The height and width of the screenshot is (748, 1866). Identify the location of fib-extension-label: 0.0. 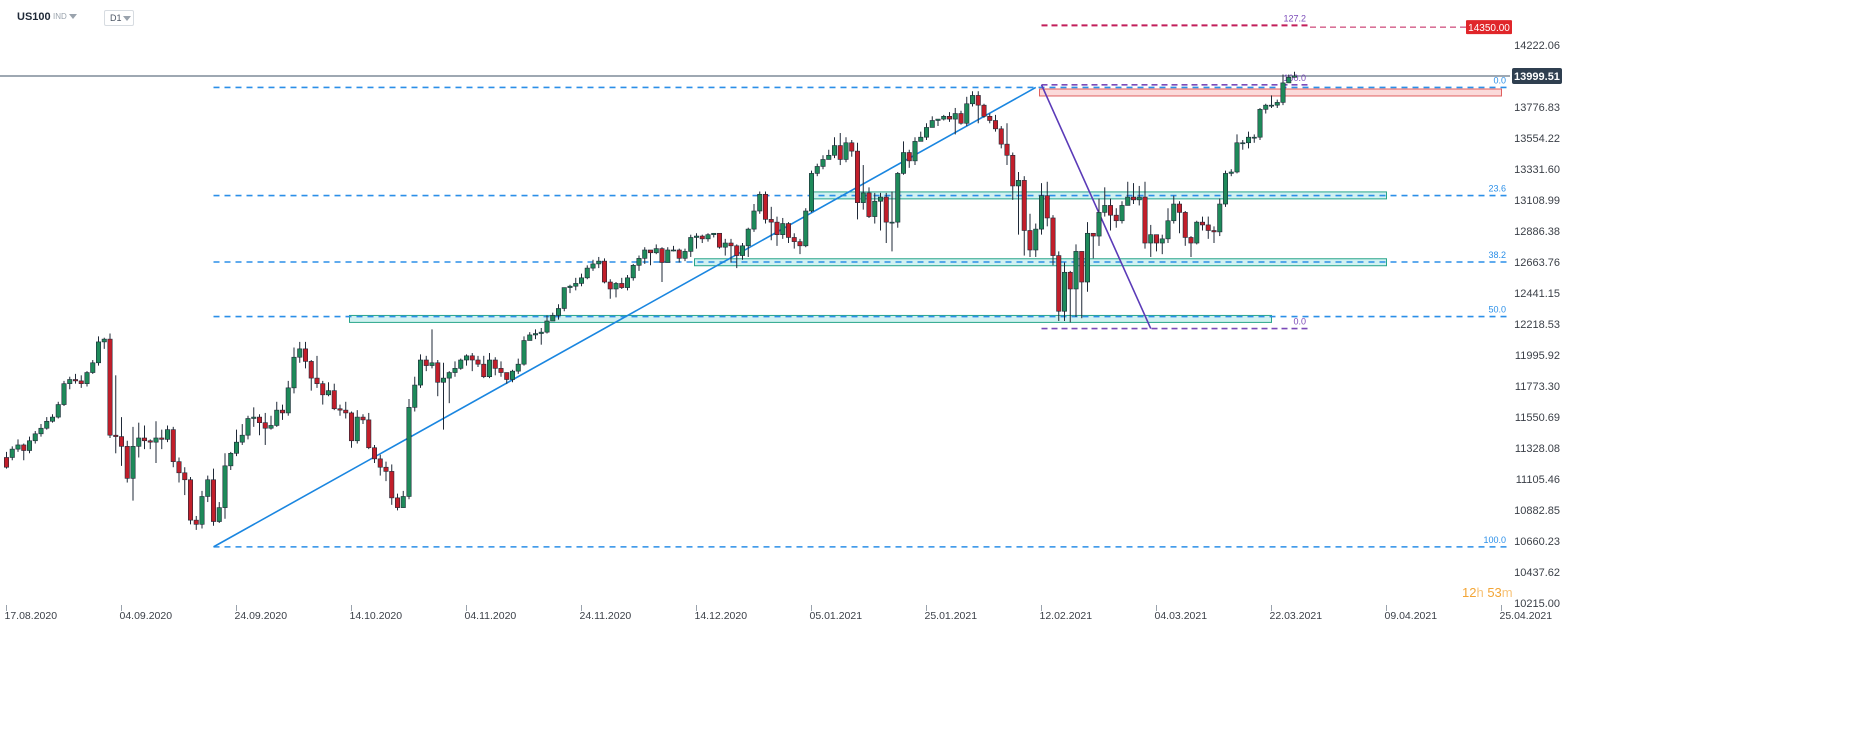
(1299, 322).